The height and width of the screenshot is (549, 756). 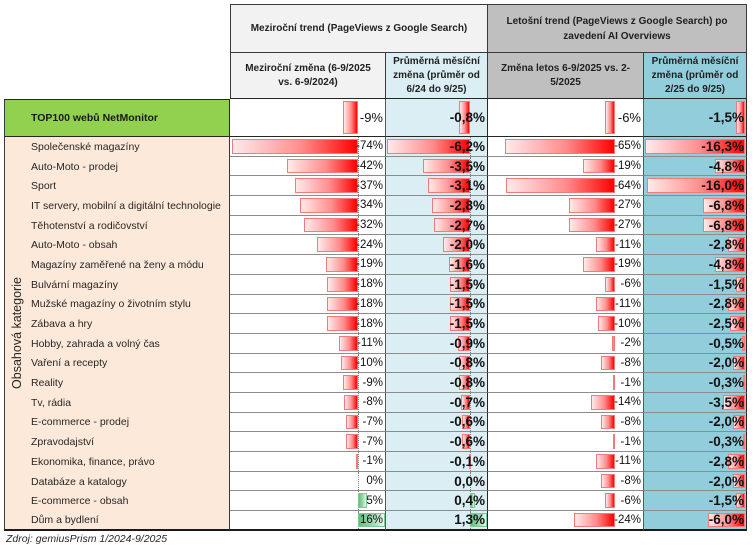 What do you see at coordinates (630, 441) in the screenshot?
I see `value-label: -1%` at bounding box center [630, 441].